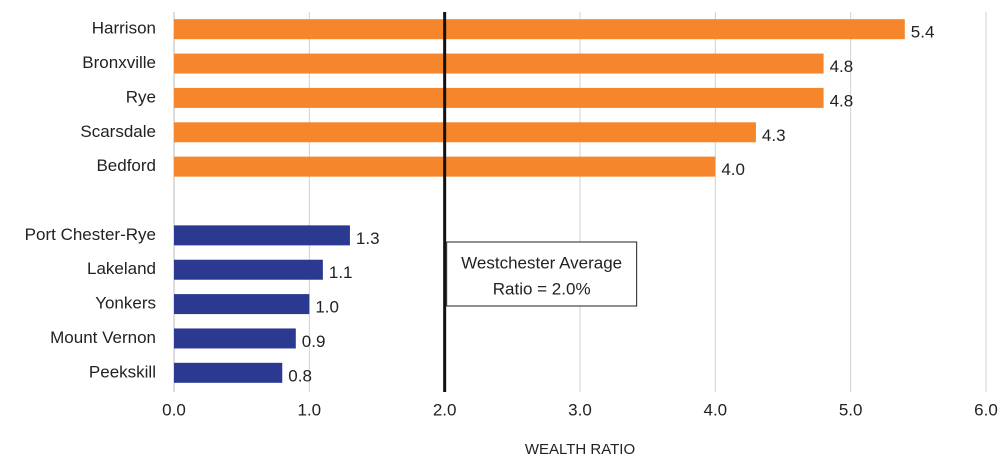  I want to click on x-tick-label: 3.0, so click(580, 409).